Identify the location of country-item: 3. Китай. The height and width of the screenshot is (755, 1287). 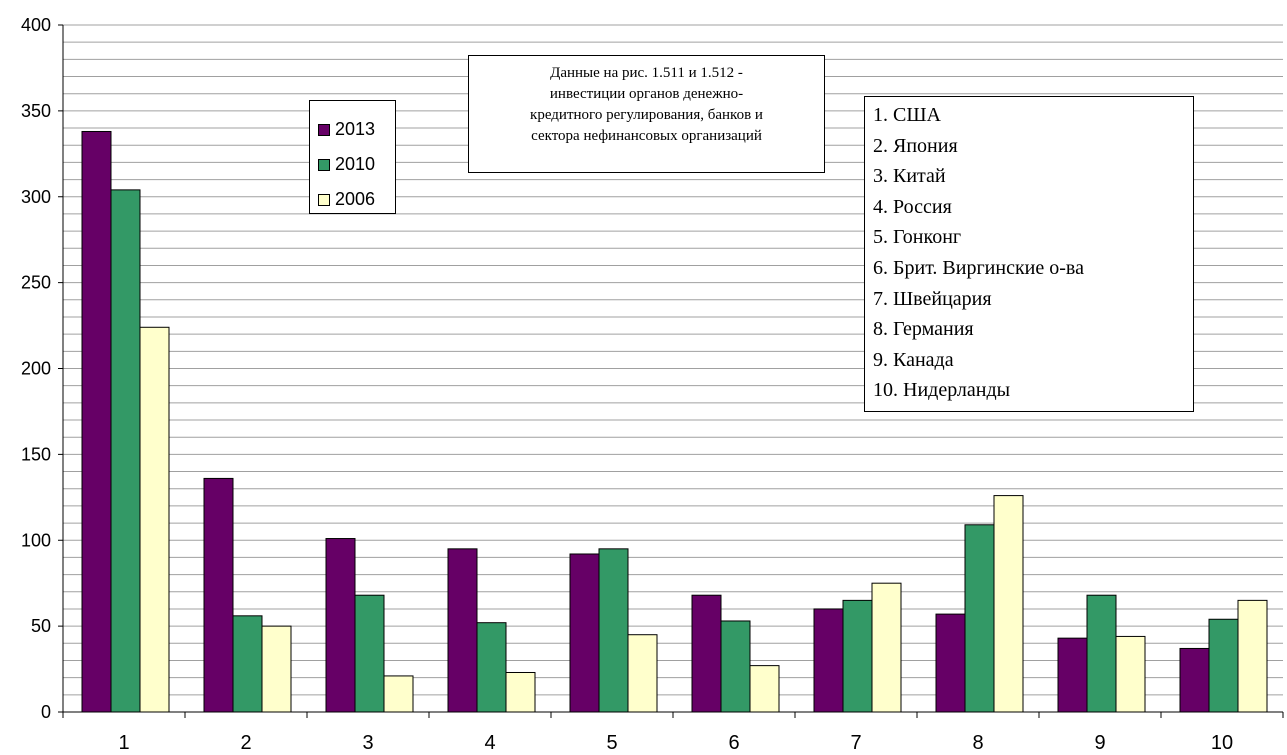
(909, 176).